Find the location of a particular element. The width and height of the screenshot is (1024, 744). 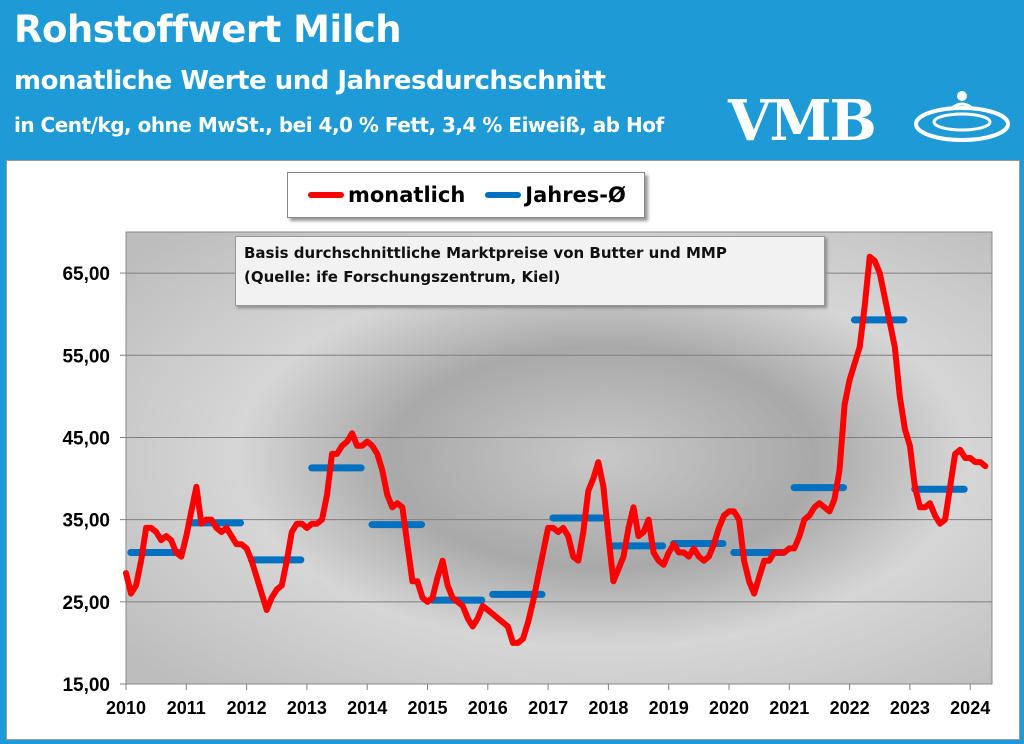

legend: monatlich Jahres-Ø is located at coordinates (466, 195).